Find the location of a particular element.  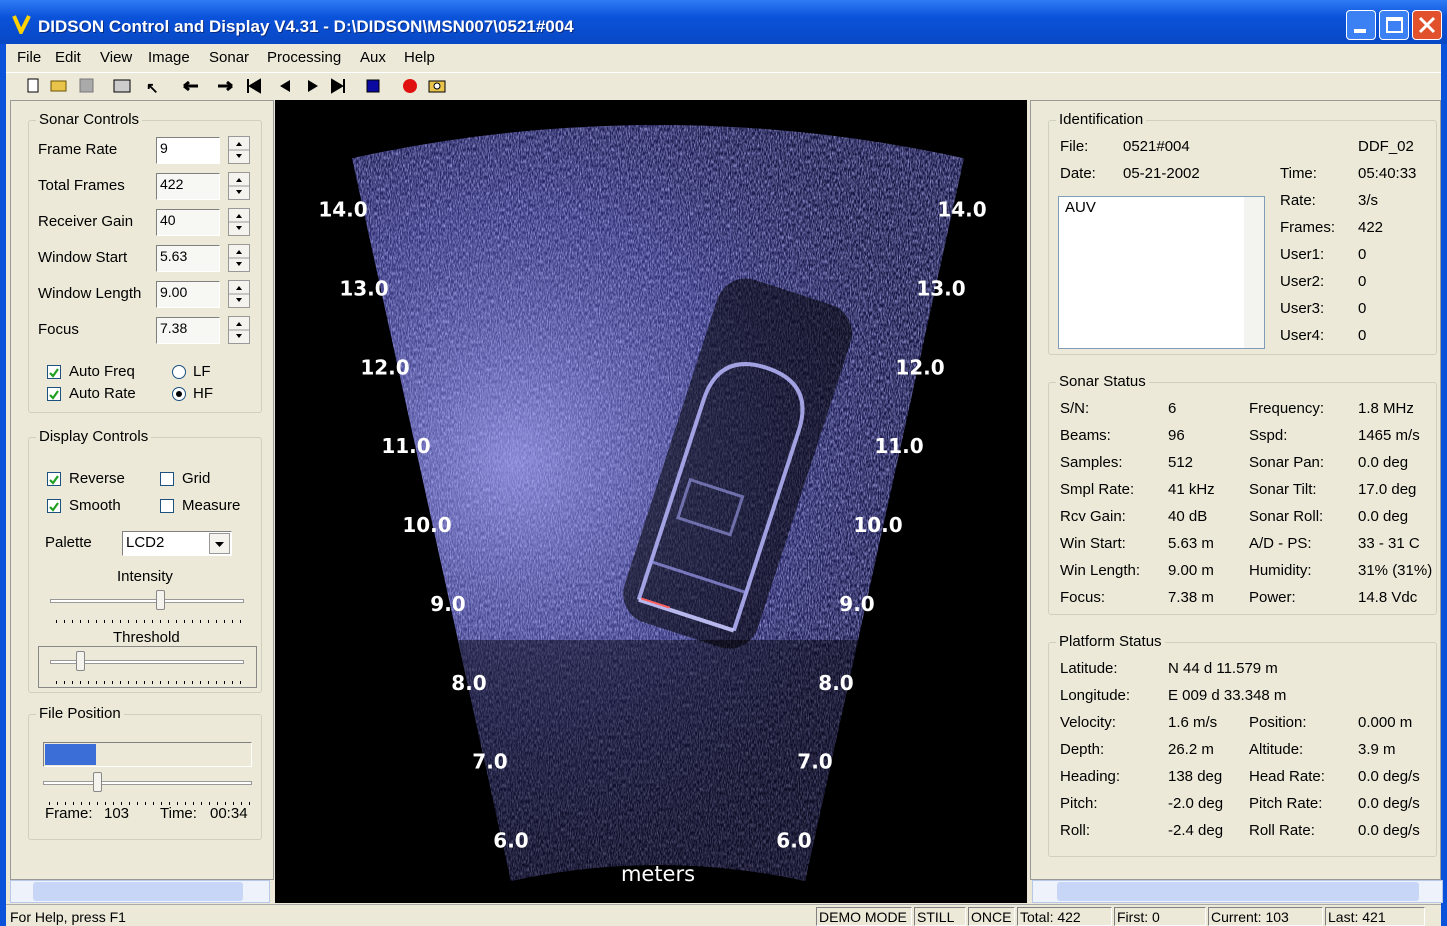

right-scrollbar is located at coordinates (1237, 891).